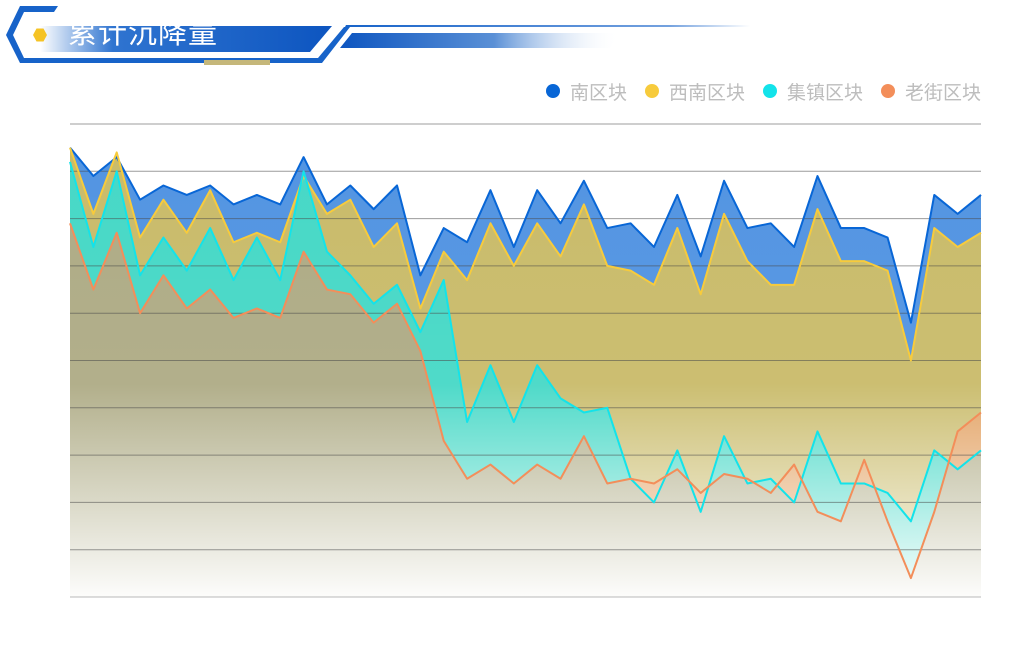  What do you see at coordinates (378, 35) in the screenshot?
I see `chart-title-banner` at bounding box center [378, 35].